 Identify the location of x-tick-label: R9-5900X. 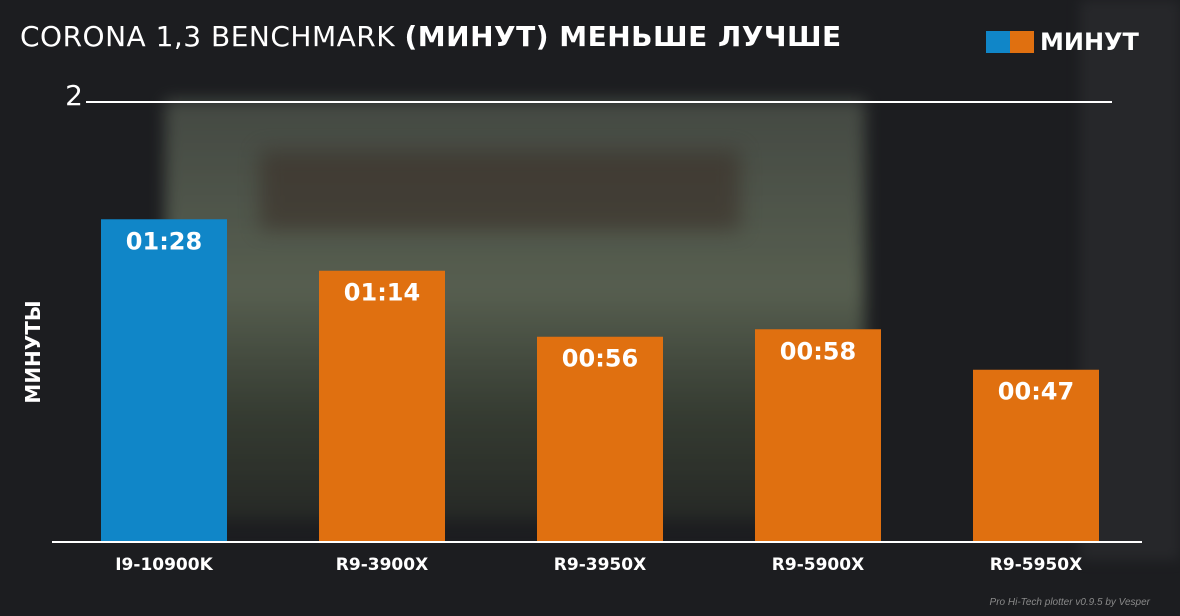
(818, 565).